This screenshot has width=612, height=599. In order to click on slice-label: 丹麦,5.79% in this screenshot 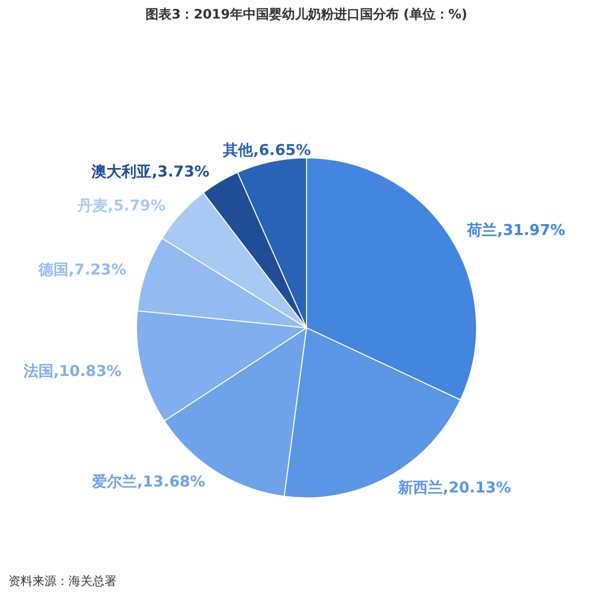, I will do `click(121, 205)`.